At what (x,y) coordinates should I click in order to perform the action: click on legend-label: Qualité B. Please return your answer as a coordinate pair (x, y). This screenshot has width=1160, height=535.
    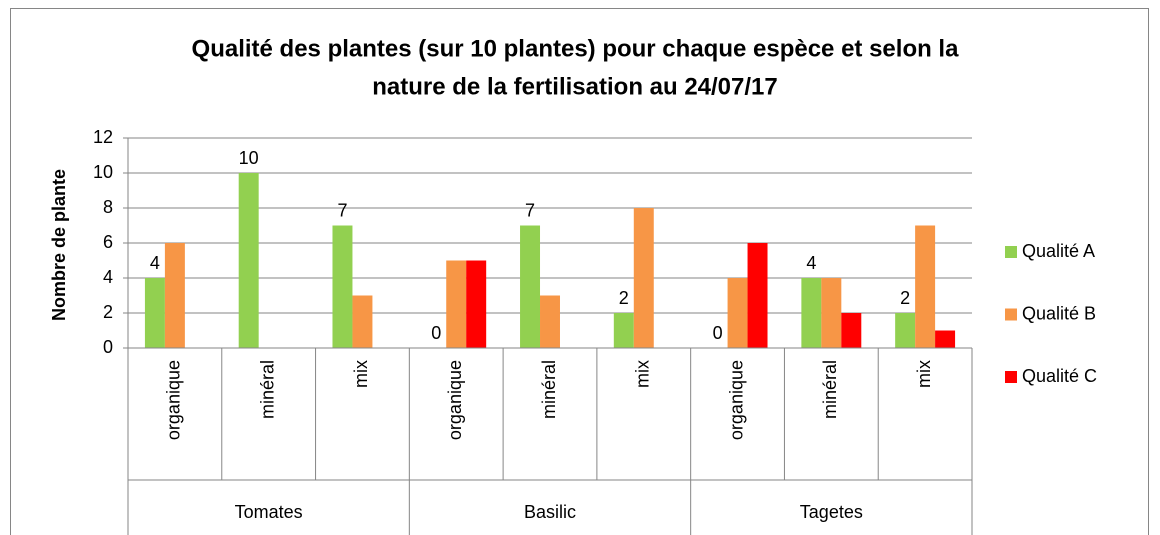
    Looking at the image, I should click on (1059, 313).